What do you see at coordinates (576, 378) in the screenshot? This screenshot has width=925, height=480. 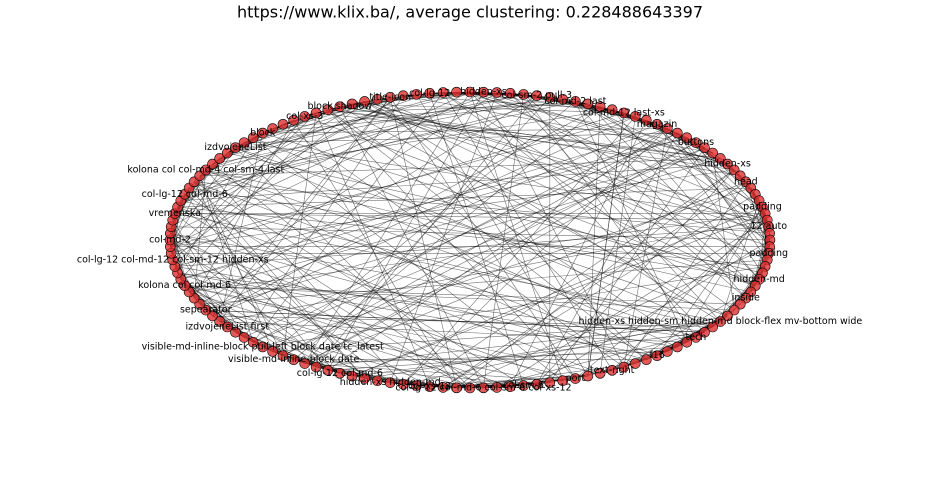 I see `node-label: port` at bounding box center [576, 378].